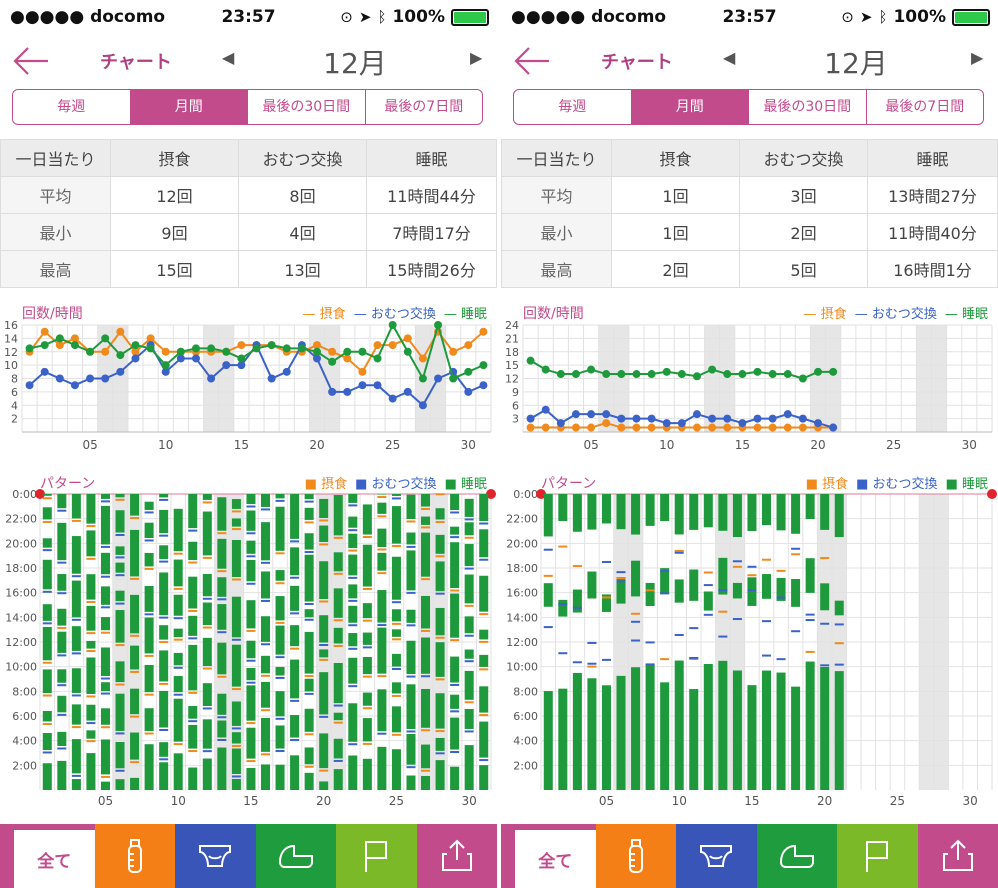  I want to click on location-icon: ➤, so click(365, 17).